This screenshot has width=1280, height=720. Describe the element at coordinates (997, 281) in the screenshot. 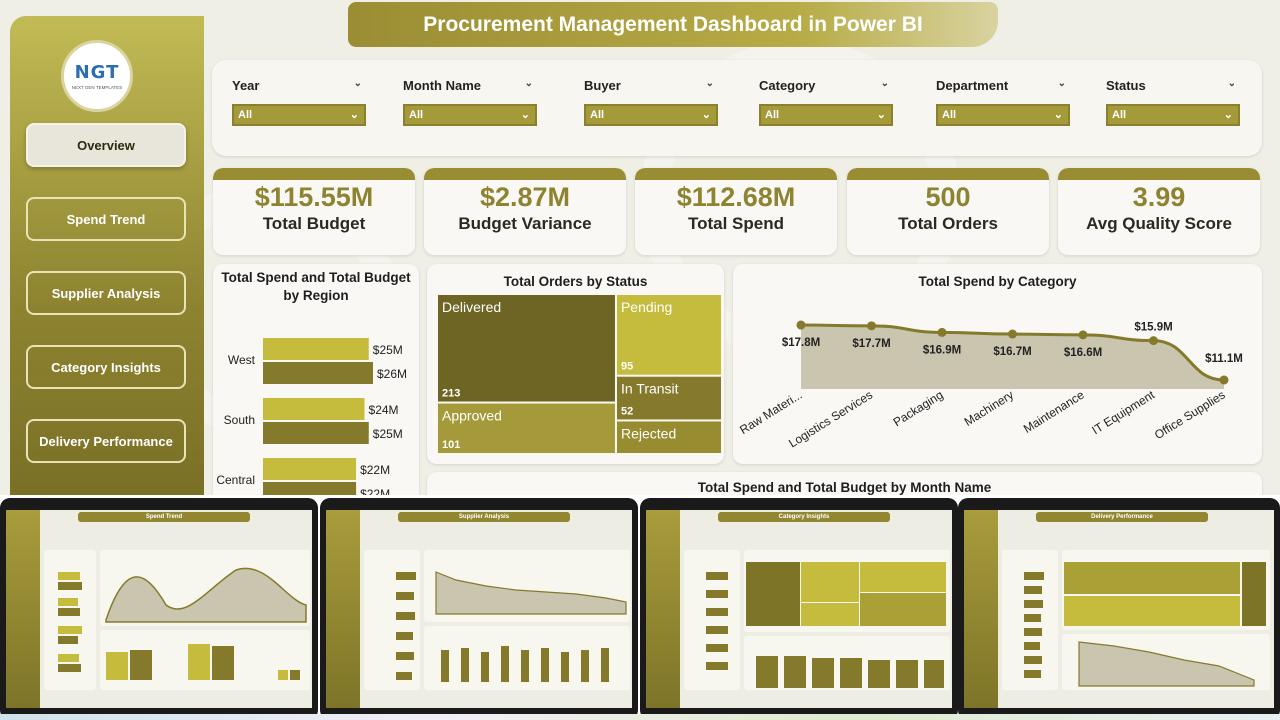

I see `chart-title: Total Spend by Category` at that location.